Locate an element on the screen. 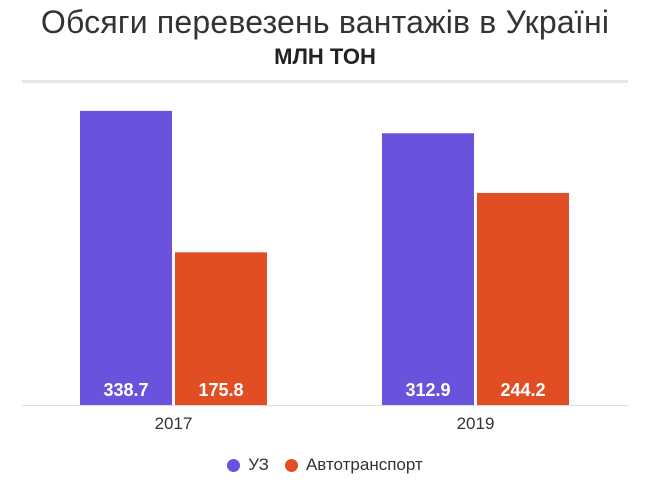 This screenshot has height=485, width=650. legend-item-auto: Автотранспорт is located at coordinates (353, 465).